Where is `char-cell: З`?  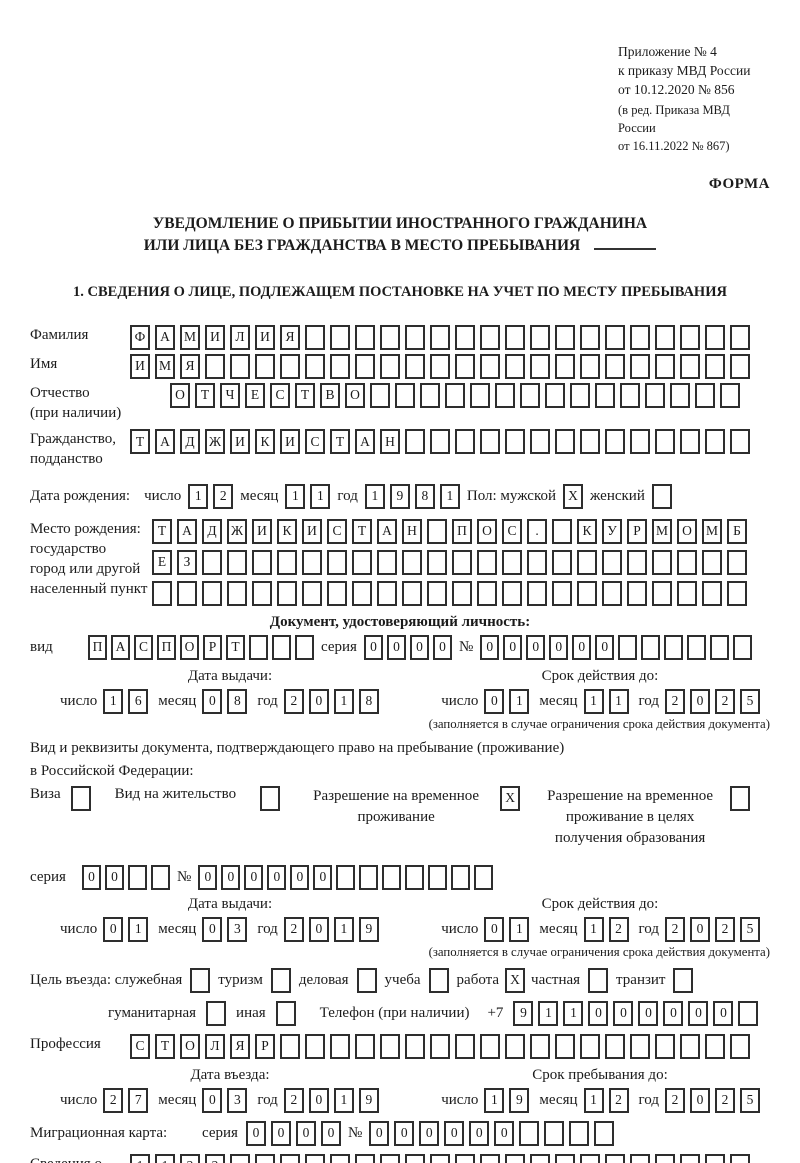
char-cell: З is located at coordinates (187, 562).